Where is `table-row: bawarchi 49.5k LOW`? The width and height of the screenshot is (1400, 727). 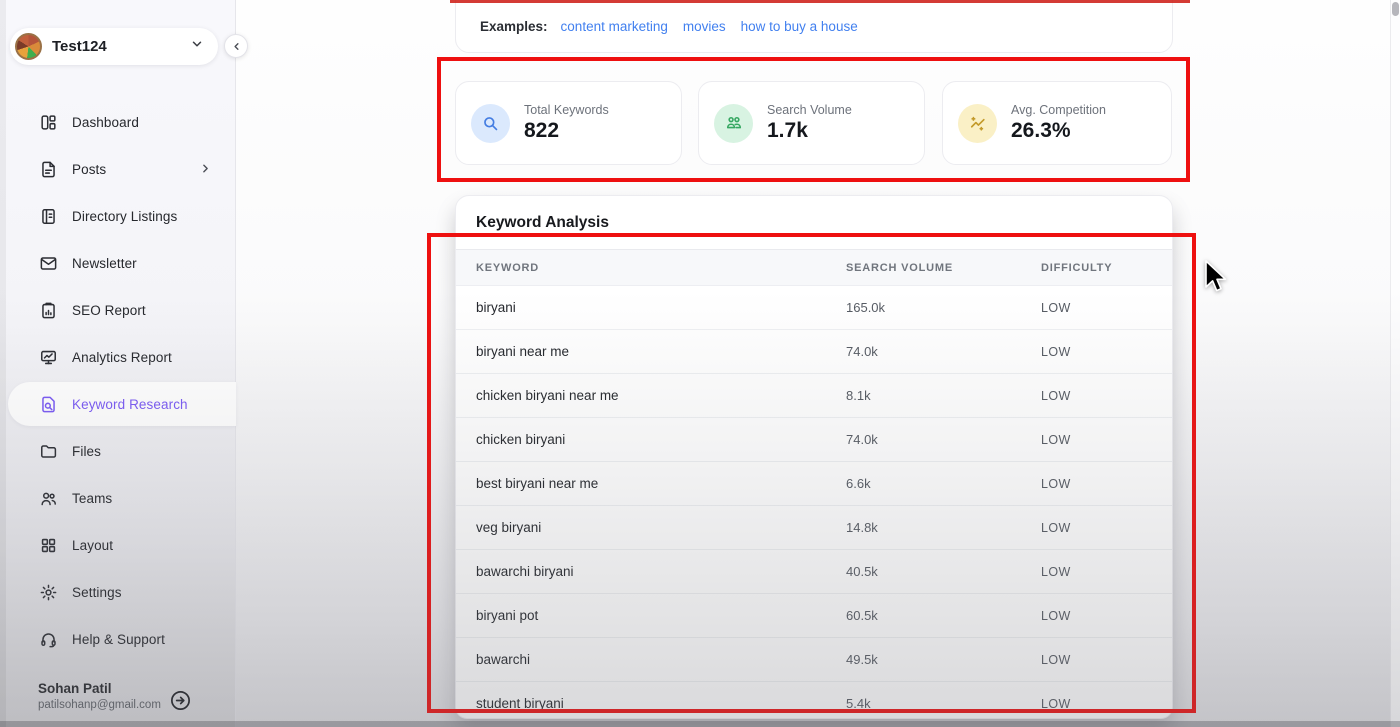 table-row: bawarchi 49.5k LOW is located at coordinates (814, 660).